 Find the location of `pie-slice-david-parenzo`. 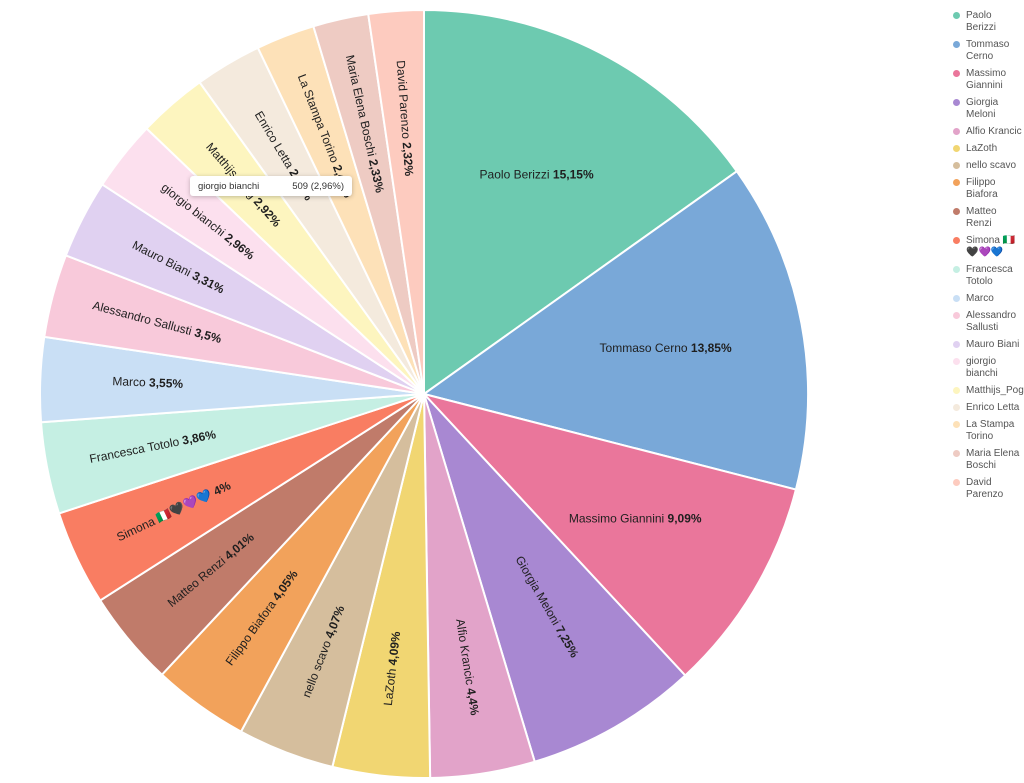

pie-slice-david-parenzo is located at coordinates (396, 201).